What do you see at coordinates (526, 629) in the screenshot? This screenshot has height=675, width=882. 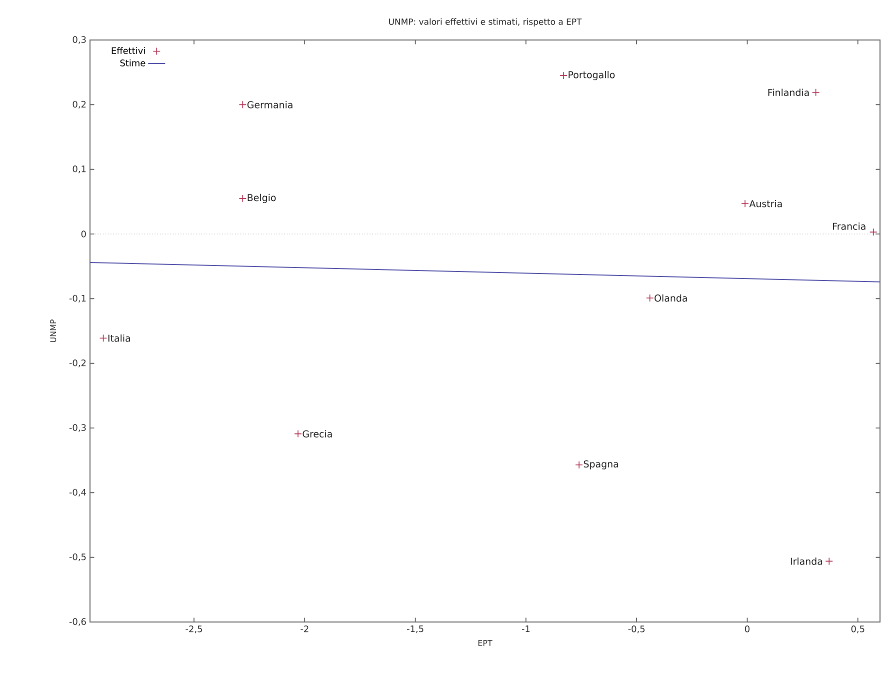 I see `x-tick-label: -1` at bounding box center [526, 629].